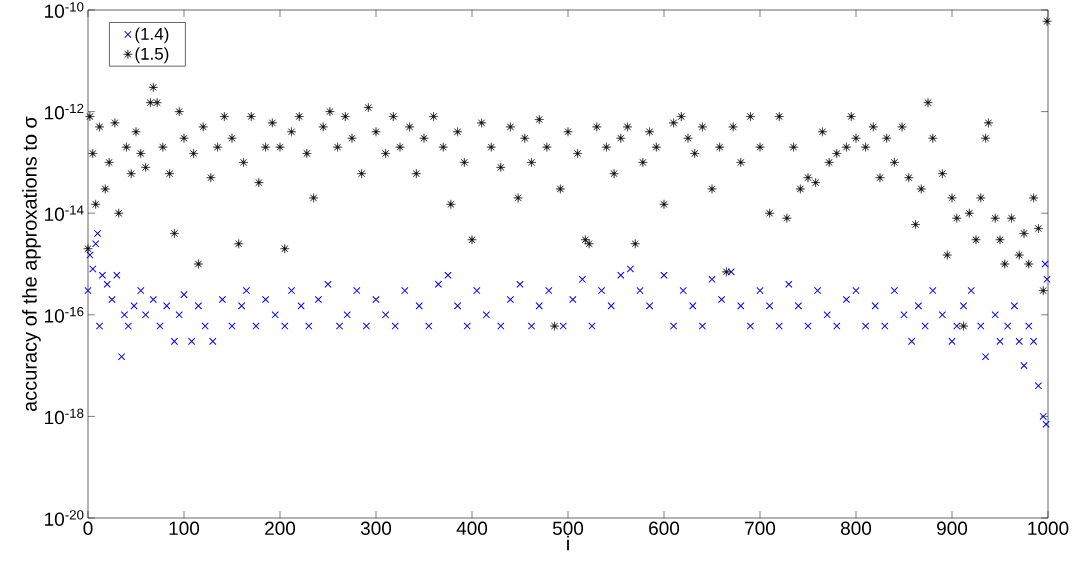 This screenshot has height=582, width=1078. Describe the element at coordinates (64, 111) in the screenshot. I see `y-tick-label: 10$^{-12}$` at that location.